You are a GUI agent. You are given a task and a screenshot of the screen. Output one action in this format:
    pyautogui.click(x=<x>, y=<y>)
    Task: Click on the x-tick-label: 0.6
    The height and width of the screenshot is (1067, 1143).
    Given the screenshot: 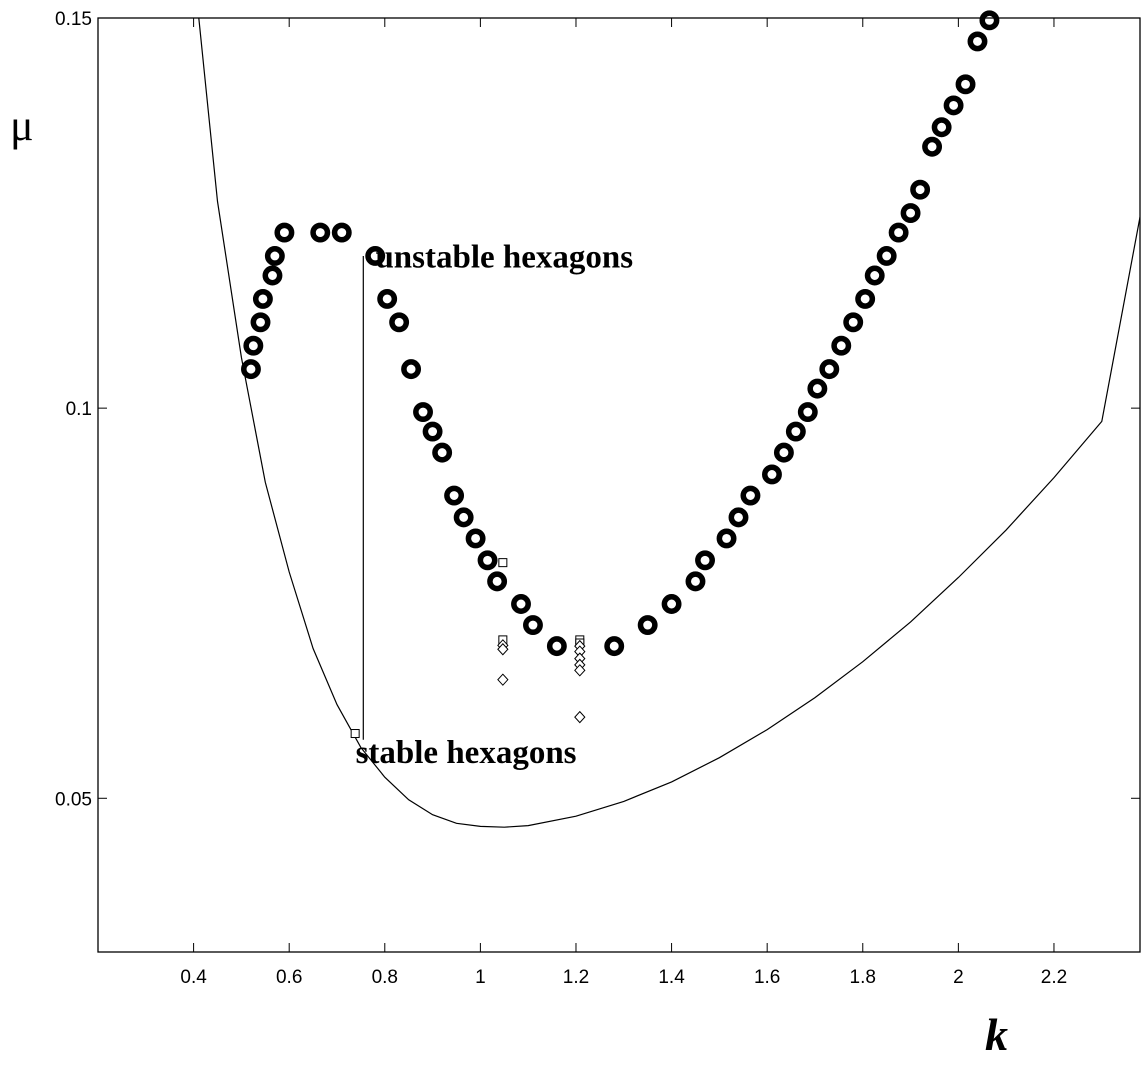 What is the action you would take?
    pyautogui.click(x=289, y=977)
    